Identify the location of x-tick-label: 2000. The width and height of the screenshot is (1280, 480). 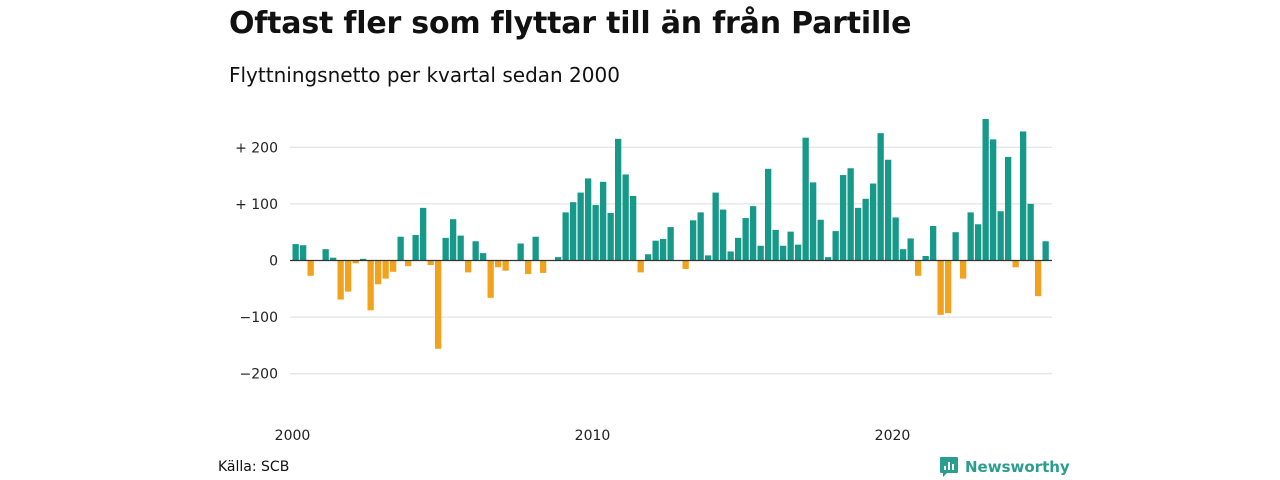
(293, 436).